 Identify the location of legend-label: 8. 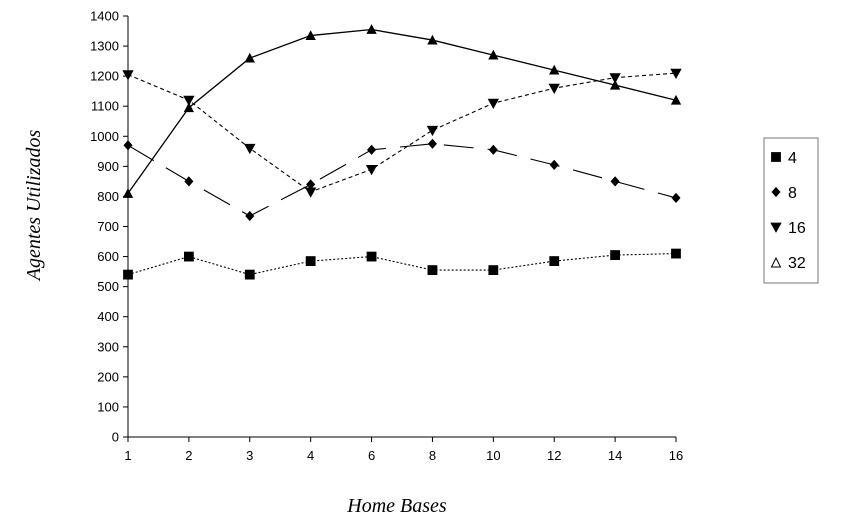
(792, 193).